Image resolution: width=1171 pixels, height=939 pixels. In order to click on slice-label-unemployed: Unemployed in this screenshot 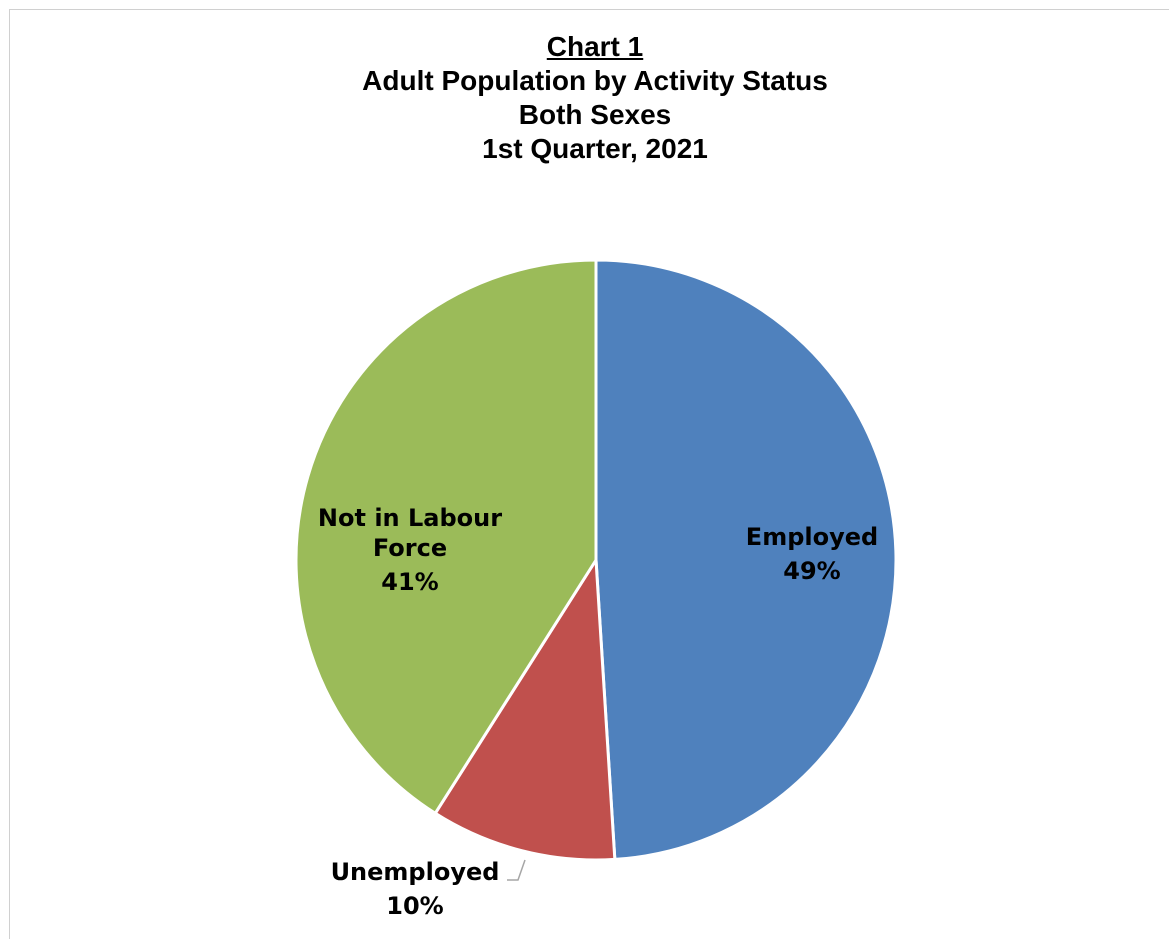, I will do `click(415, 872)`.